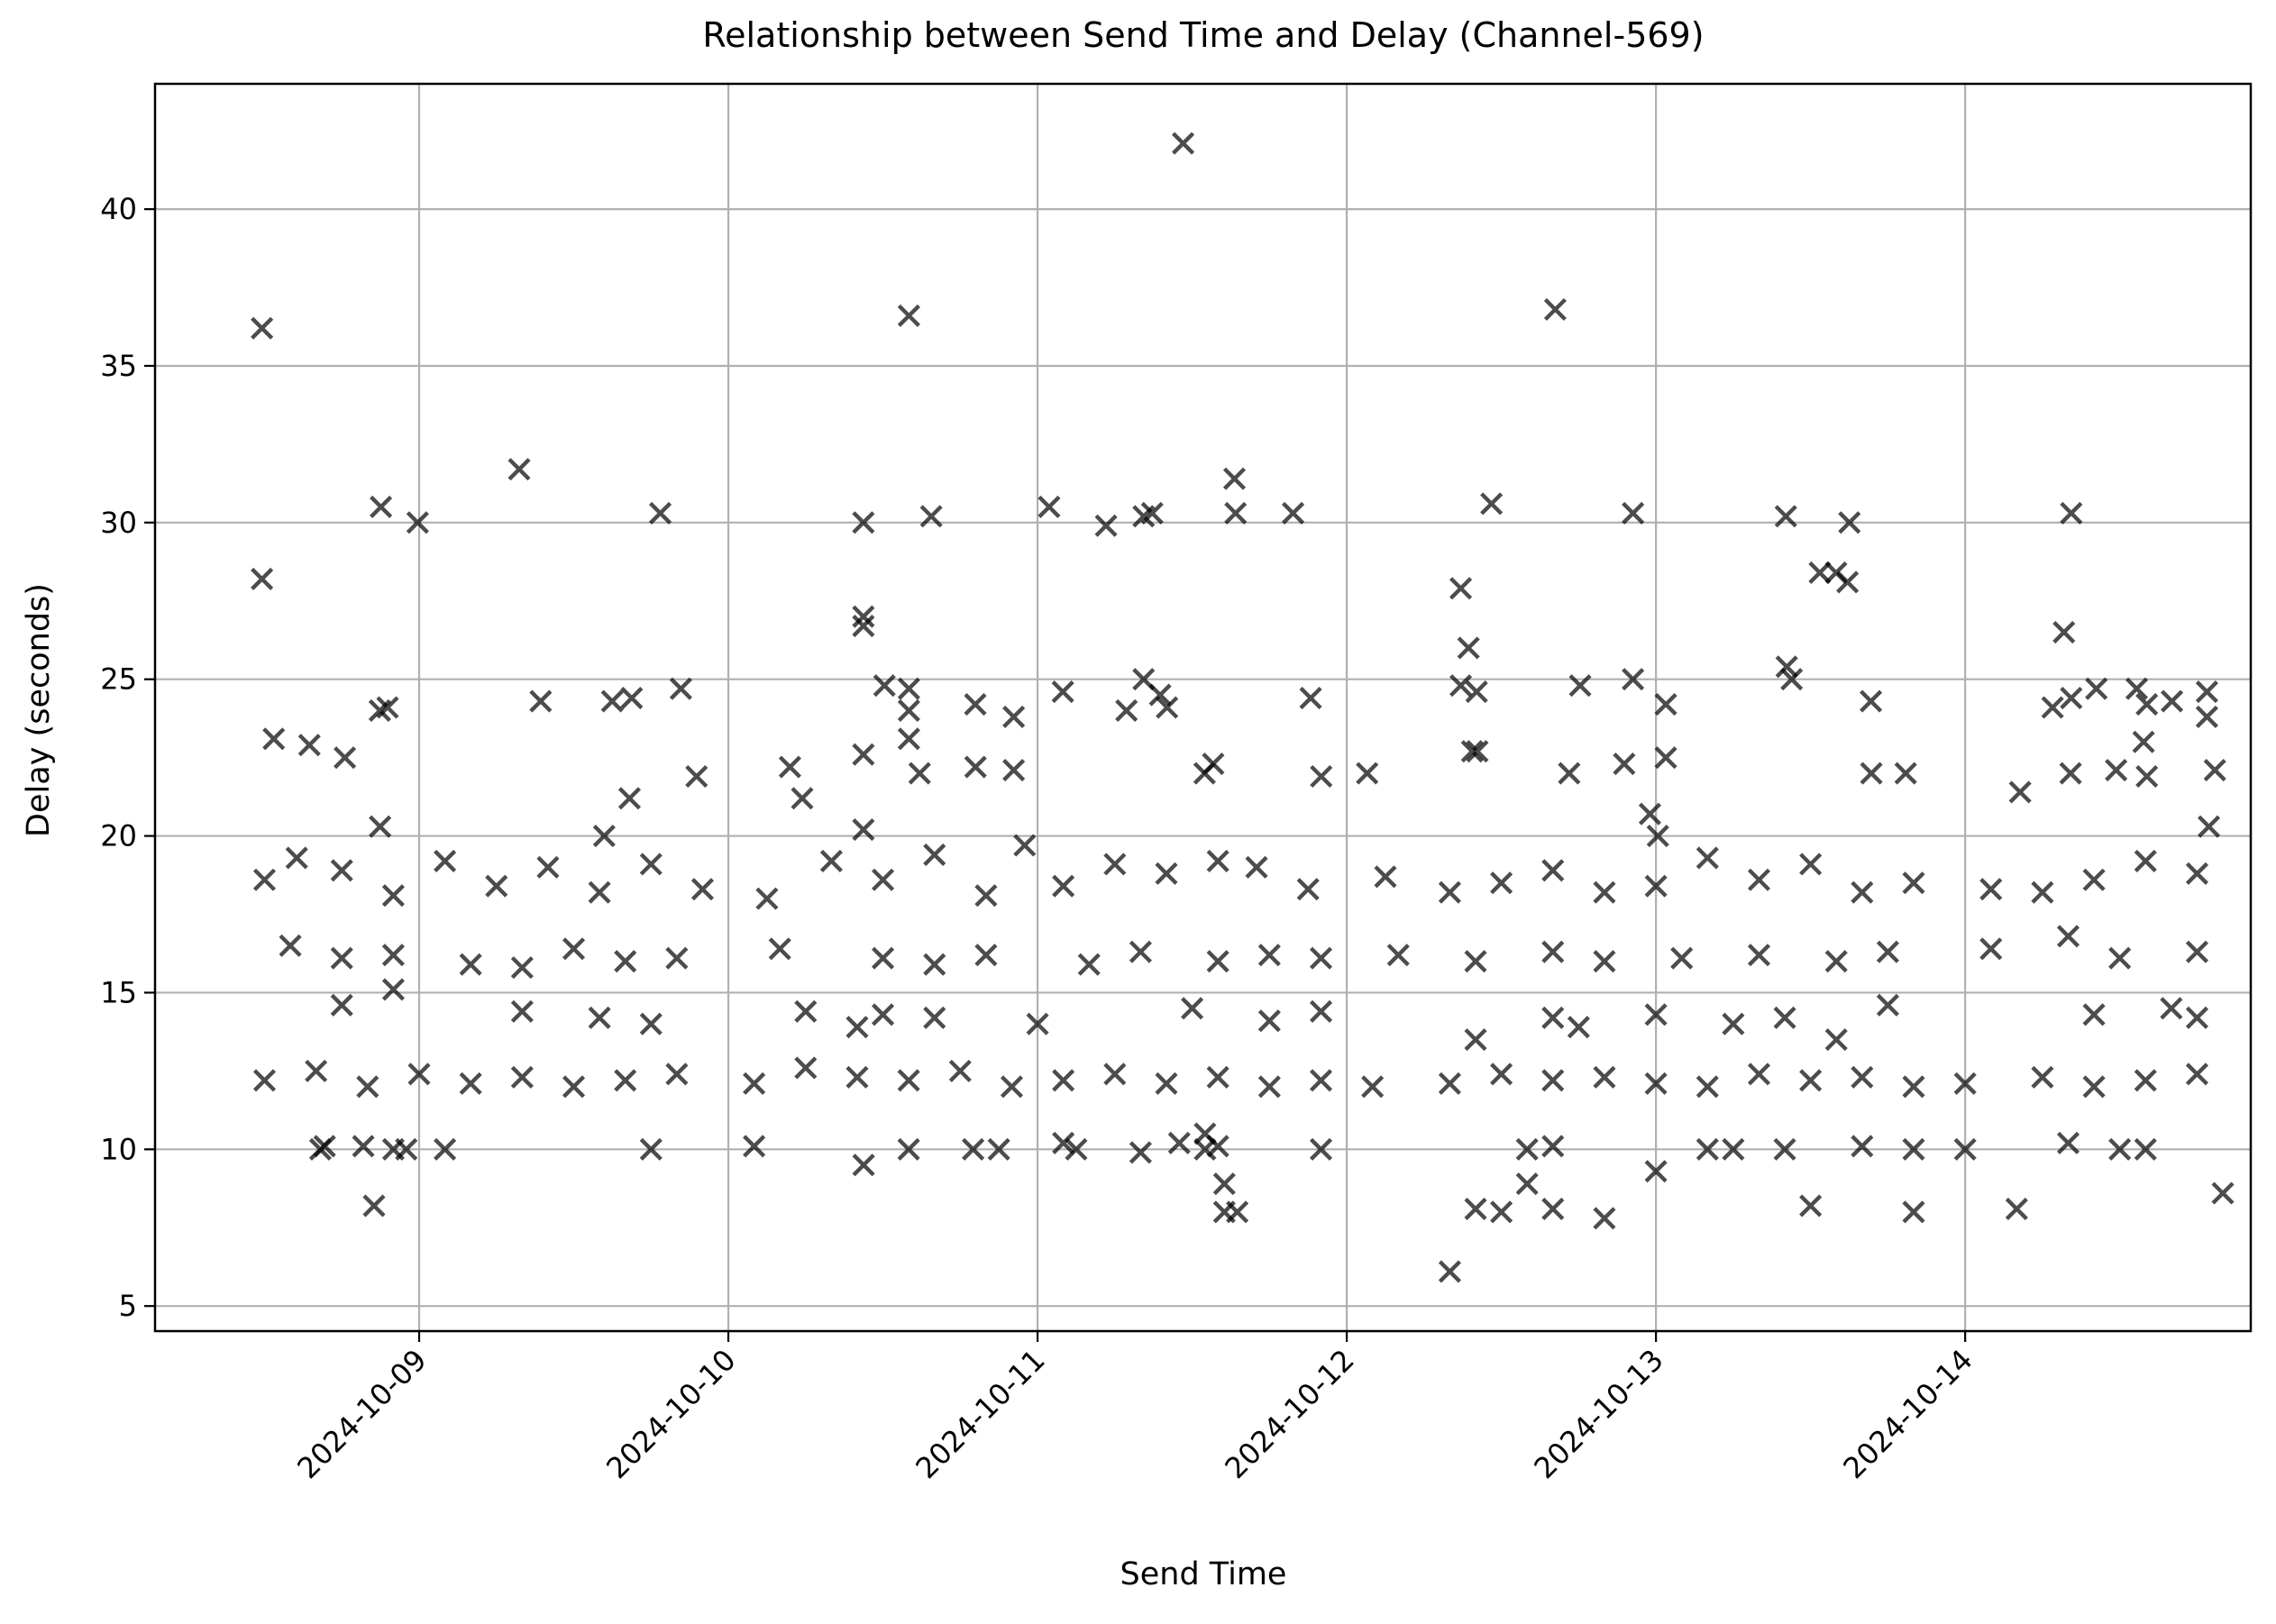  I want to click on y-tick-label: 40, so click(118, 209).